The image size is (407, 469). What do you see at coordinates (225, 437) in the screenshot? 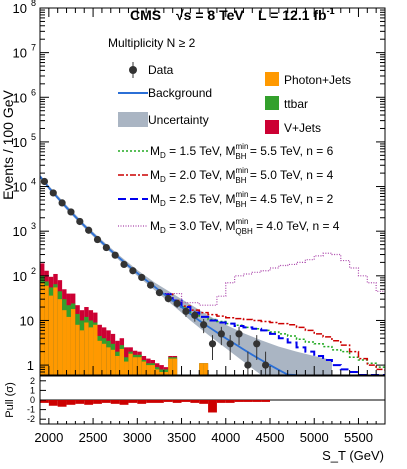
I see `x-tick-label: 4000` at bounding box center [225, 437].